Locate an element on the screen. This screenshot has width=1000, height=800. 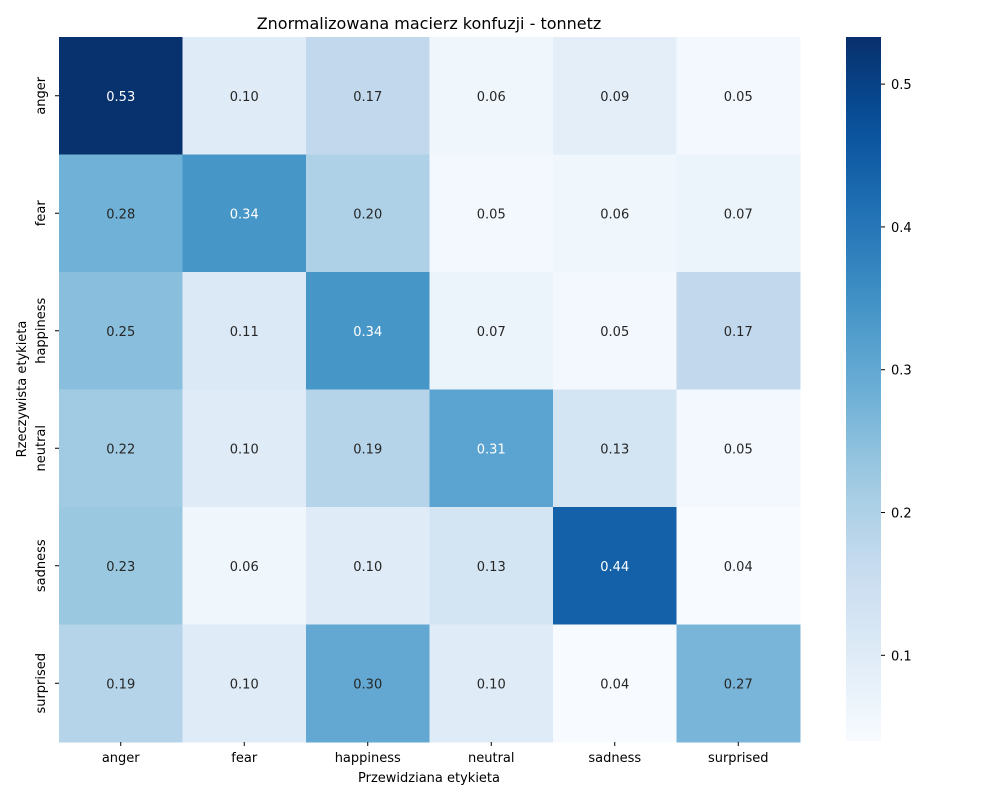
cell-value-label: 0.09 is located at coordinates (614, 97).